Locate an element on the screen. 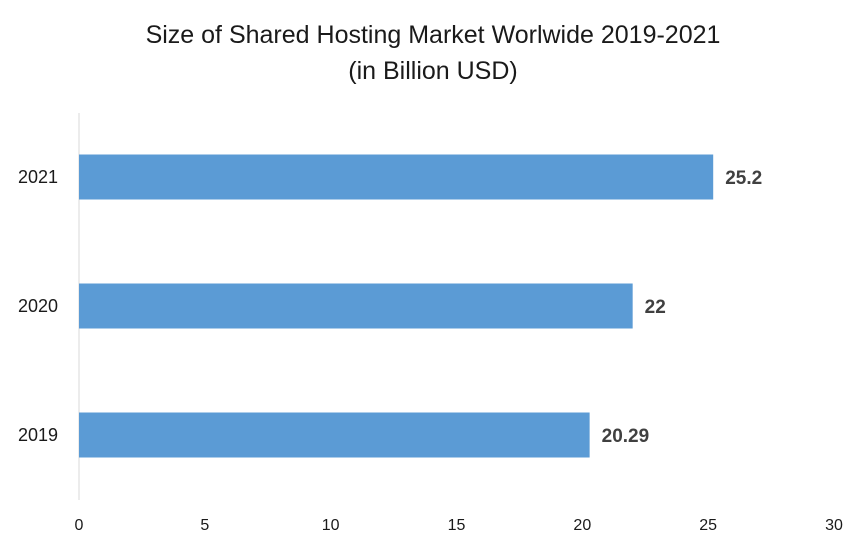 The height and width of the screenshot is (549, 866). data-label-2020: 22 is located at coordinates (655, 307).